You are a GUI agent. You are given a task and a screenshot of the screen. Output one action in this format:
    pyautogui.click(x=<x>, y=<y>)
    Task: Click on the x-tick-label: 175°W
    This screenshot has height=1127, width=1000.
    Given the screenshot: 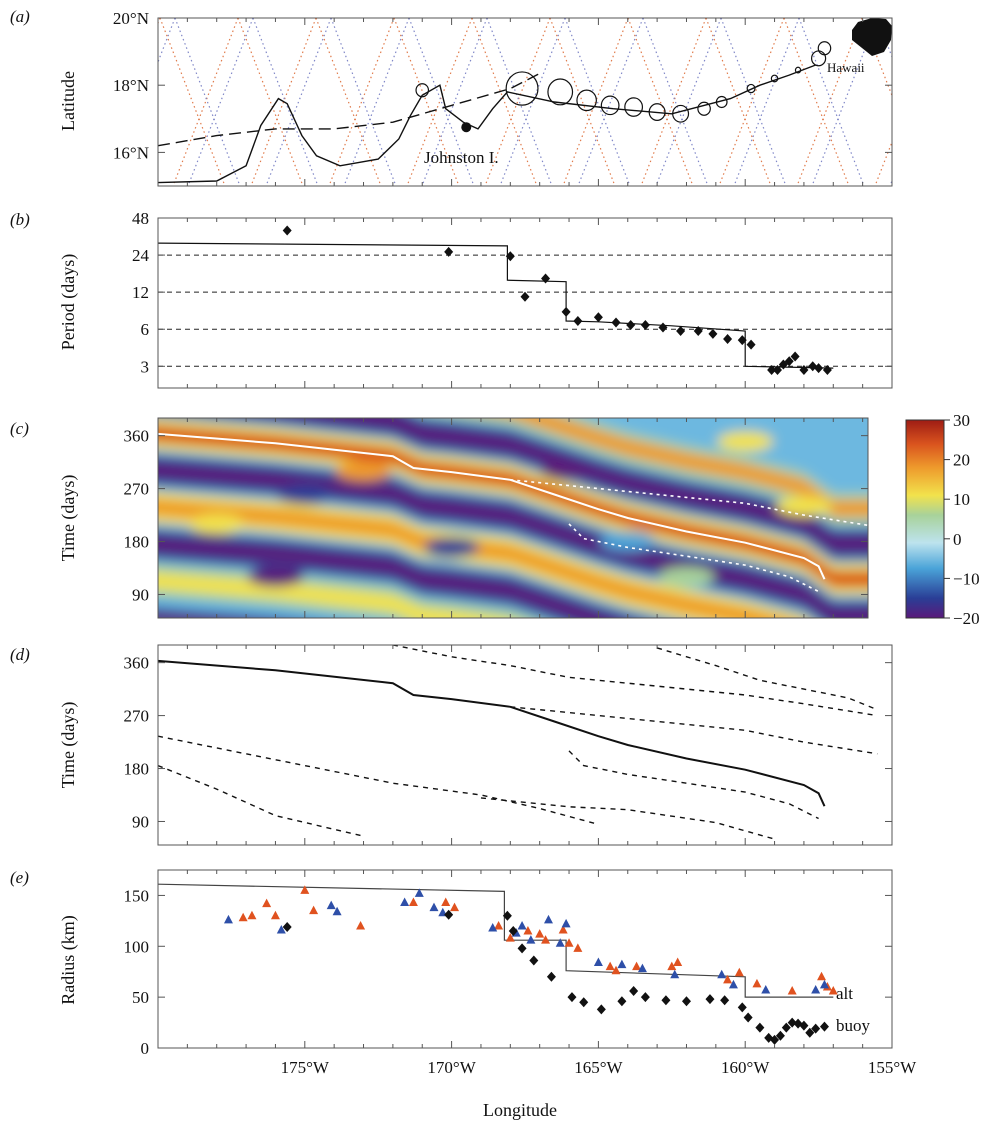 What is the action you would take?
    pyautogui.click(x=305, y=1067)
    